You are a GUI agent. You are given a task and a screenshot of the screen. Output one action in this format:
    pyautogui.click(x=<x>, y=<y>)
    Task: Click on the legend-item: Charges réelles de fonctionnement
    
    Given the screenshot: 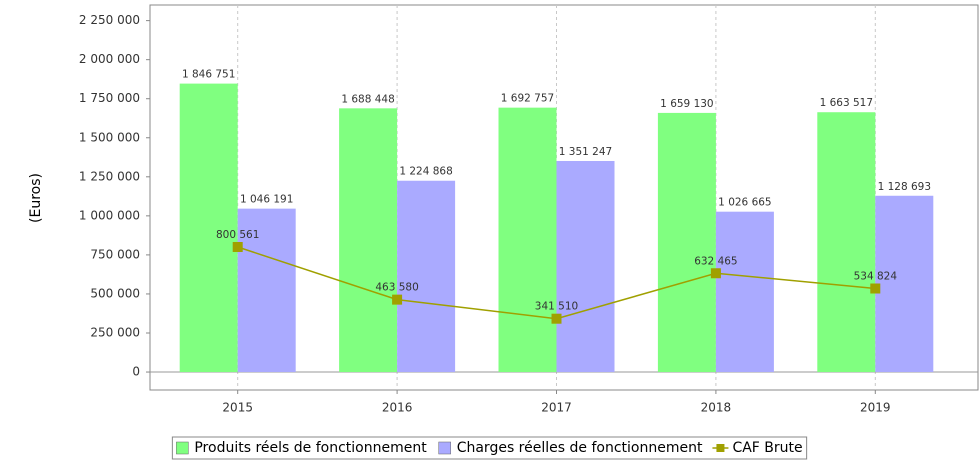 What is the action you would take?
    pyautogui.click(x=570, y=448)
    